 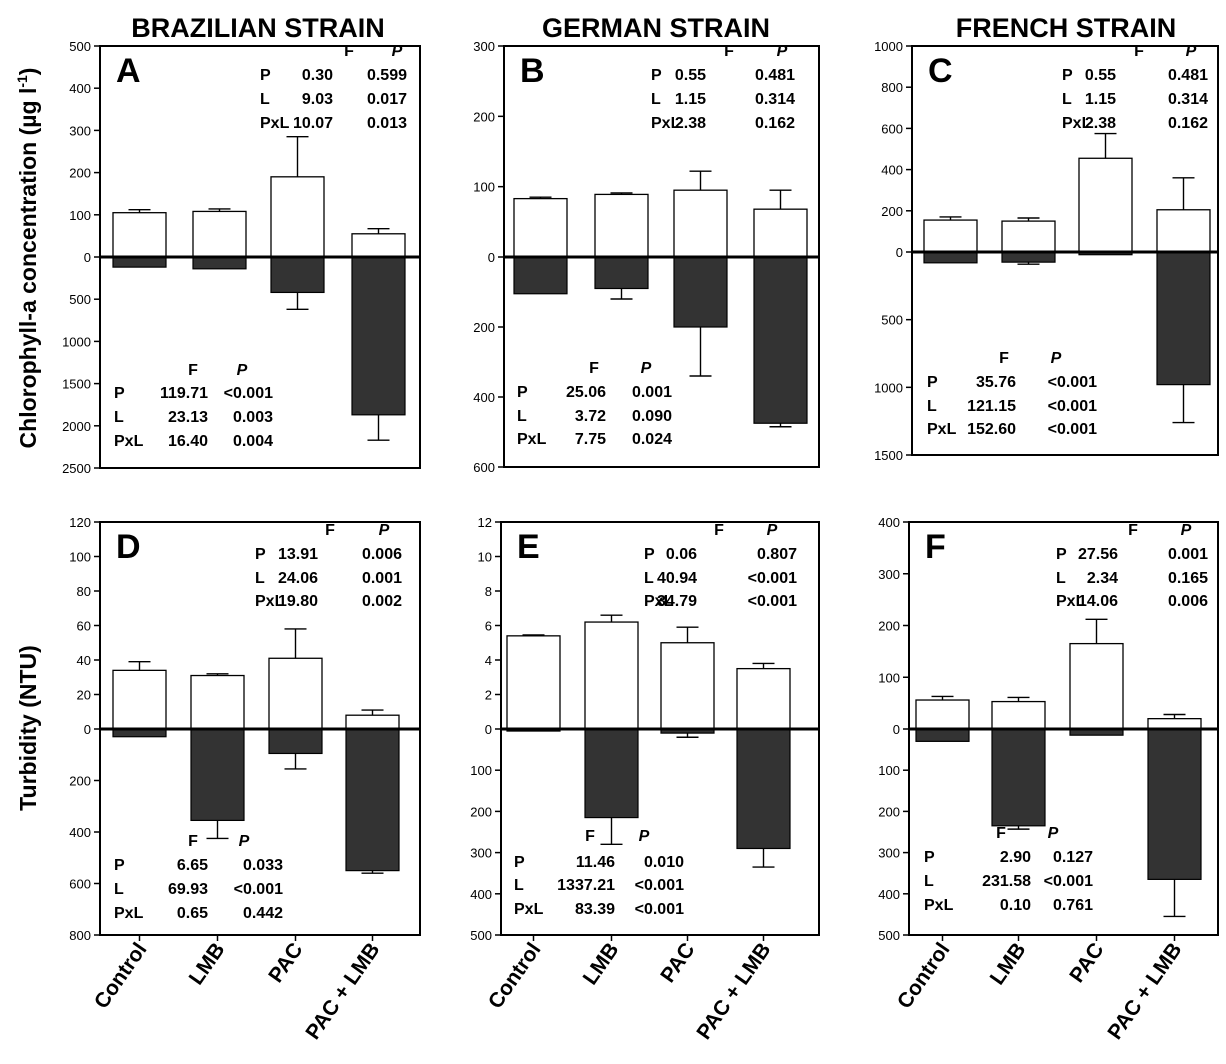 I want to click on stats-f-value: 10.07, so click(x=313, y=123).